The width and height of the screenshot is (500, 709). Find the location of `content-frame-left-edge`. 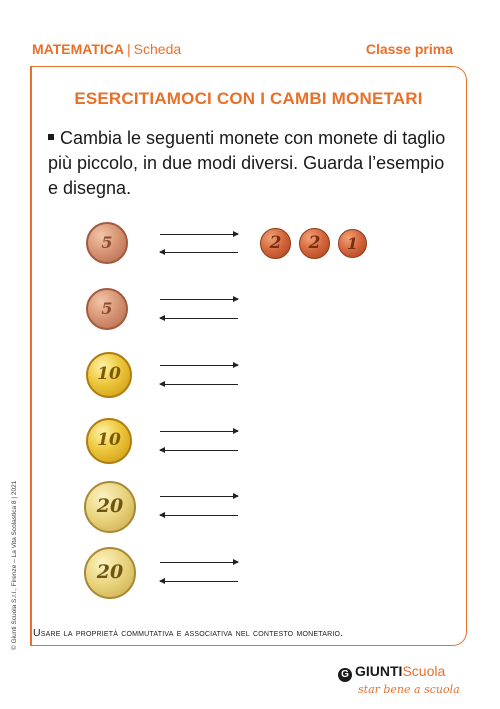

content-frame-left-edge is located at coordinates (31, 356).